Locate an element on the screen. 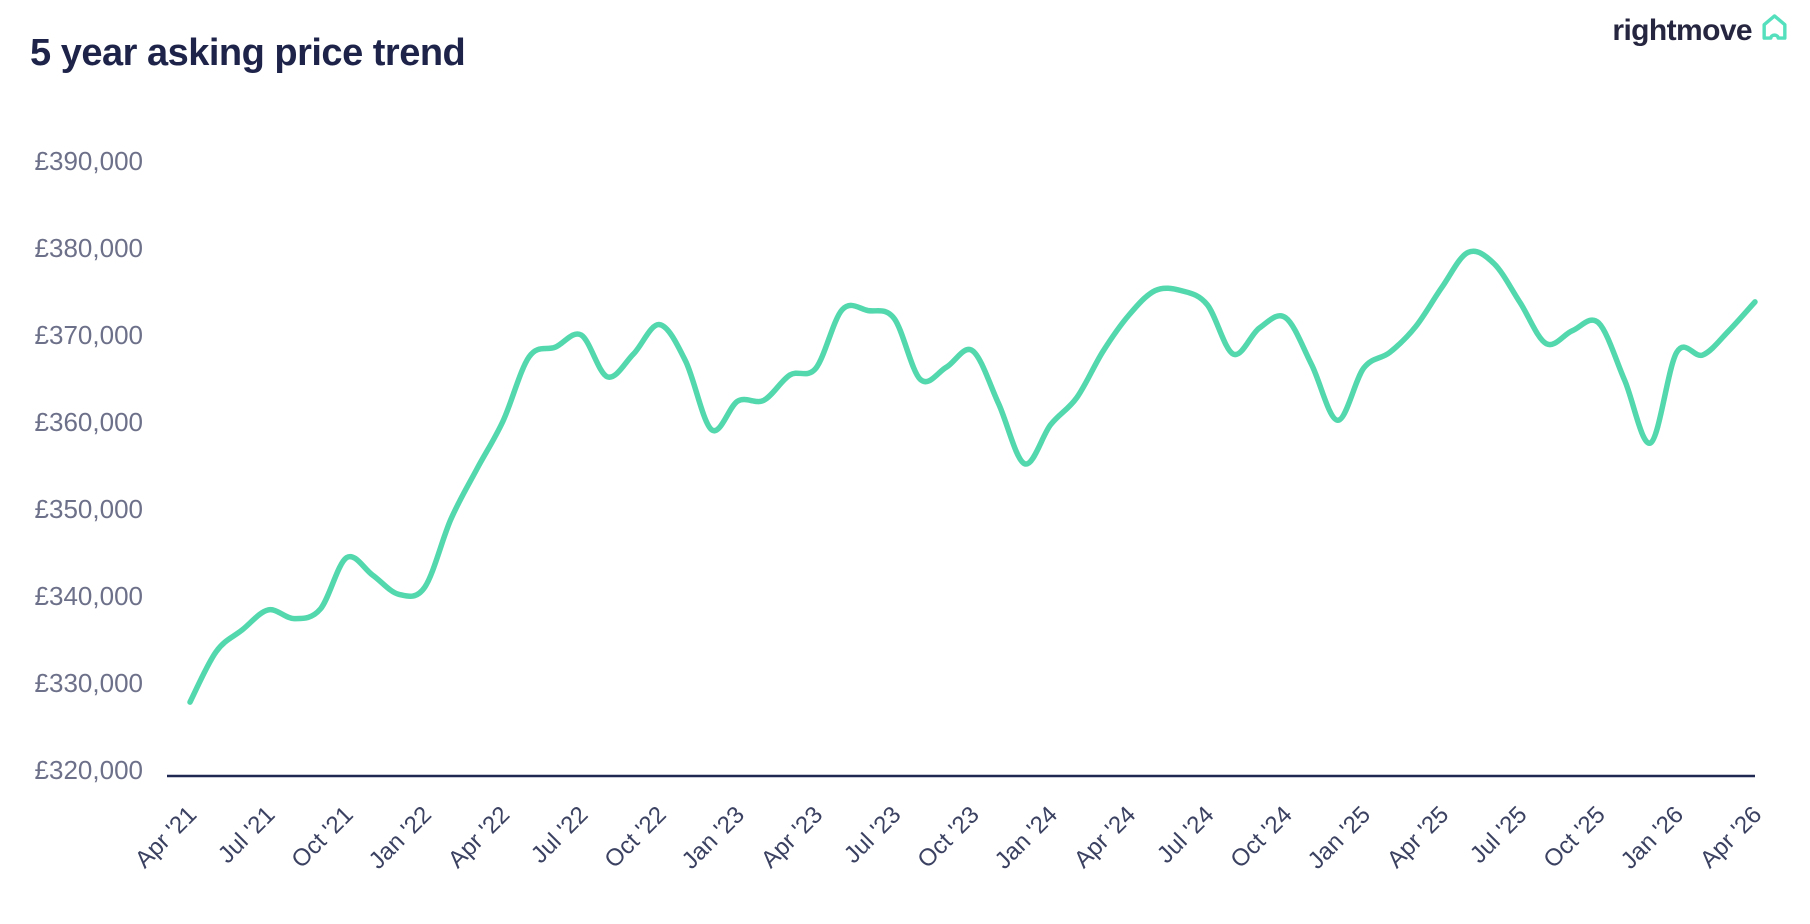  x-axis-tick-label: Apr '24 is located at coordinates (1105, 837).